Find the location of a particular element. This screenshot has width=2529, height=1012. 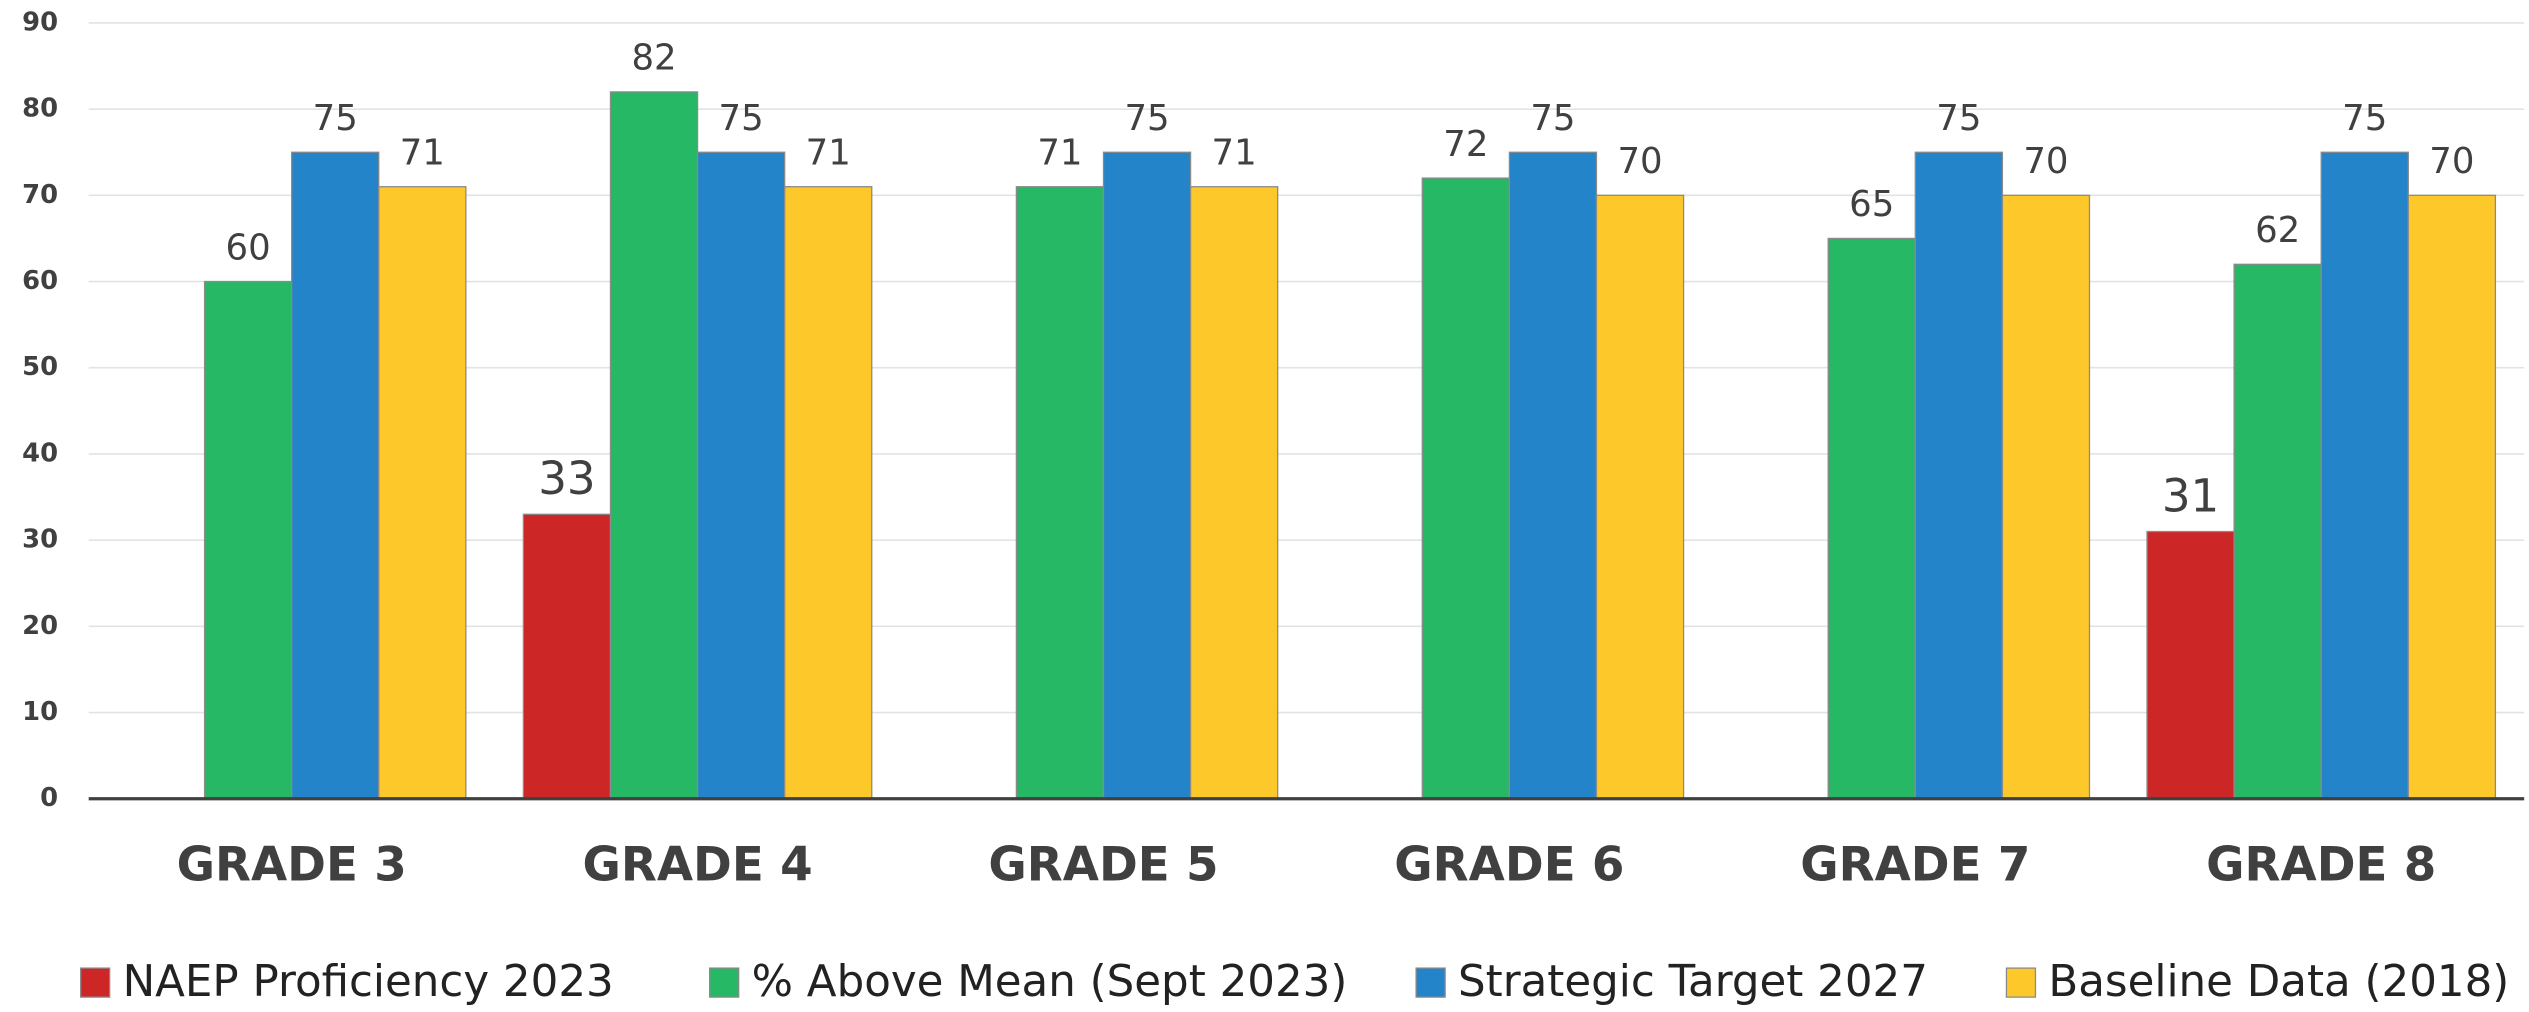

y-tick-label: 20 is located at coordinates (40, 626).